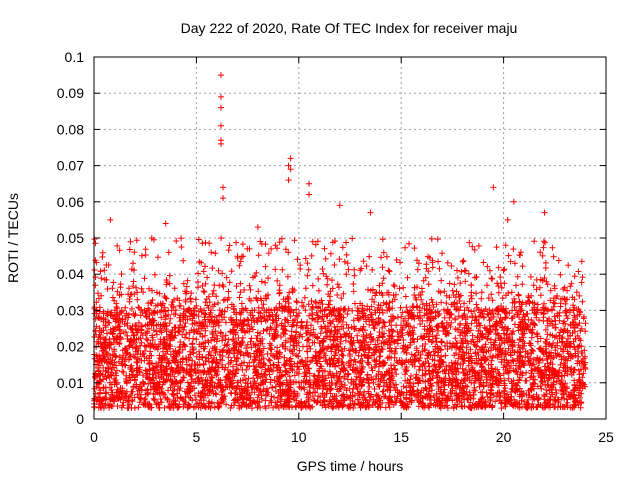 The height and width of the screenshot is (480, 640). What do you see at coordinates (70, 129) in the screenshot?
I see `y-tick-label: 0.08` at bounding box center [70, 129].